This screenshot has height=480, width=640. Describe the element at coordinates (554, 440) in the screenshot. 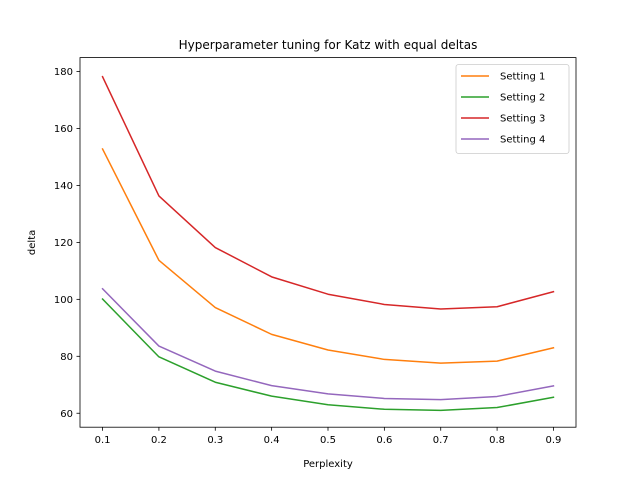

I see `x-tick-label: 0.9` at that location.